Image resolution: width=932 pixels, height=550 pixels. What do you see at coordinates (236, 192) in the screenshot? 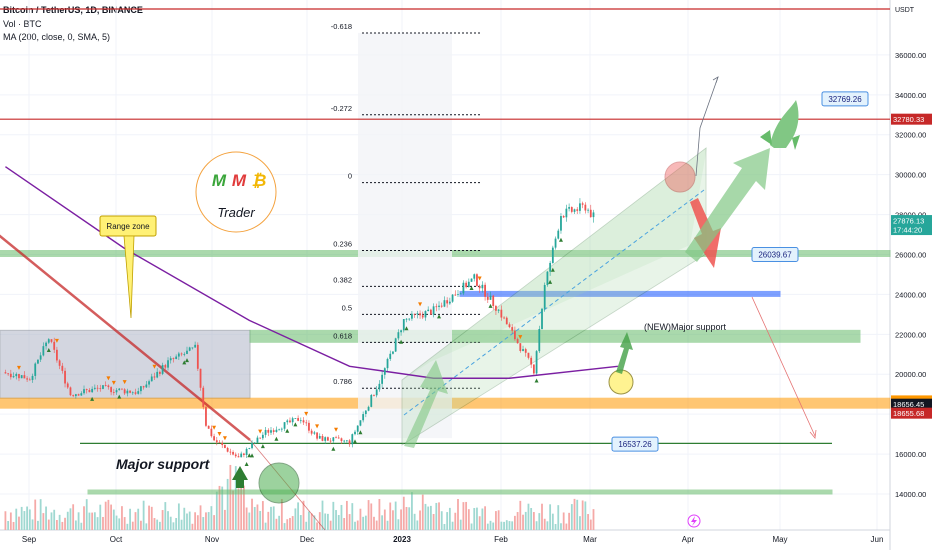
I see `mm-trader-logo: M M ₿ Trader` at bounding box center [236, 192].